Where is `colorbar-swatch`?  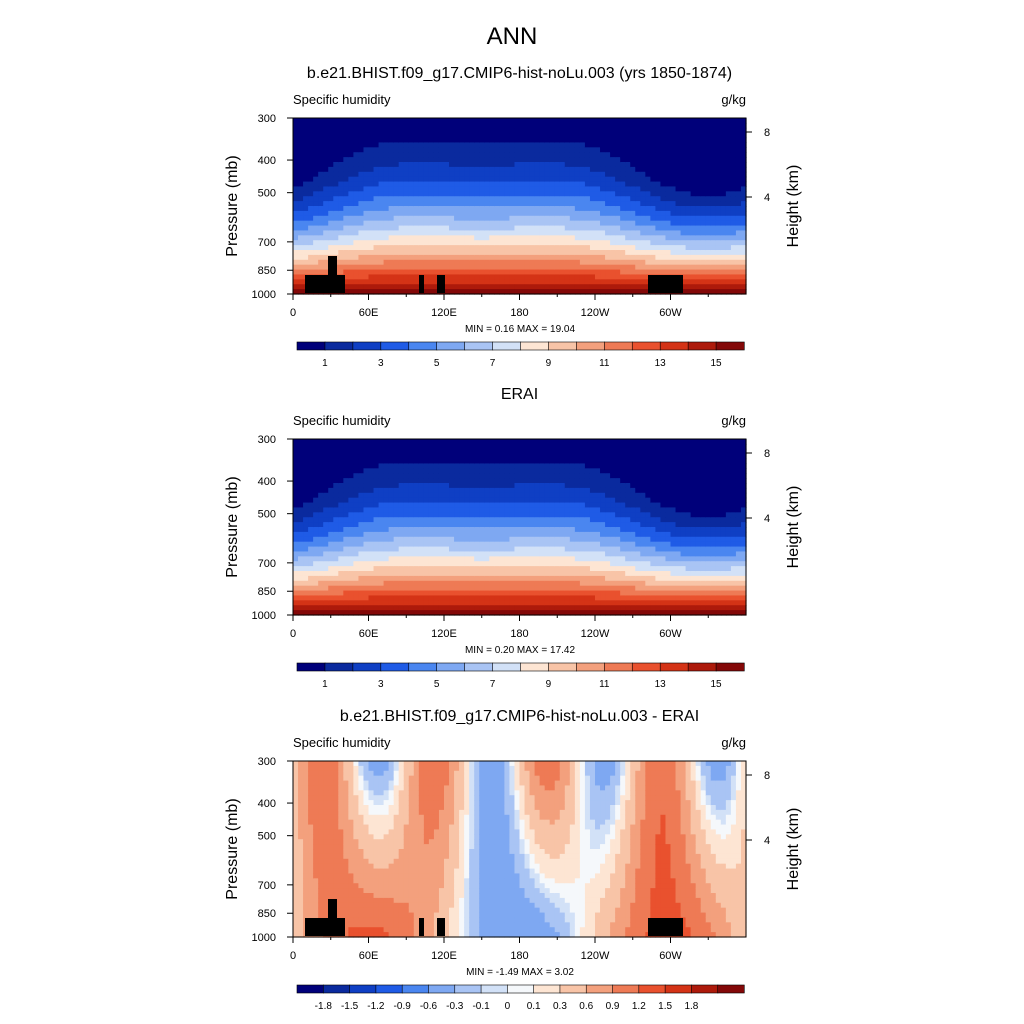
colorbar-swatch is located at coordinates (562, 346).